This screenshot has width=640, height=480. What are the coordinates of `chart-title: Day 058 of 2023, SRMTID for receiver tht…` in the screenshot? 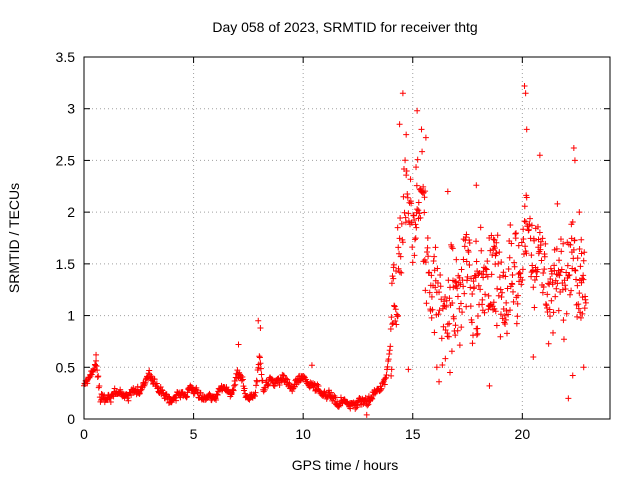 It's located at (344, 27).